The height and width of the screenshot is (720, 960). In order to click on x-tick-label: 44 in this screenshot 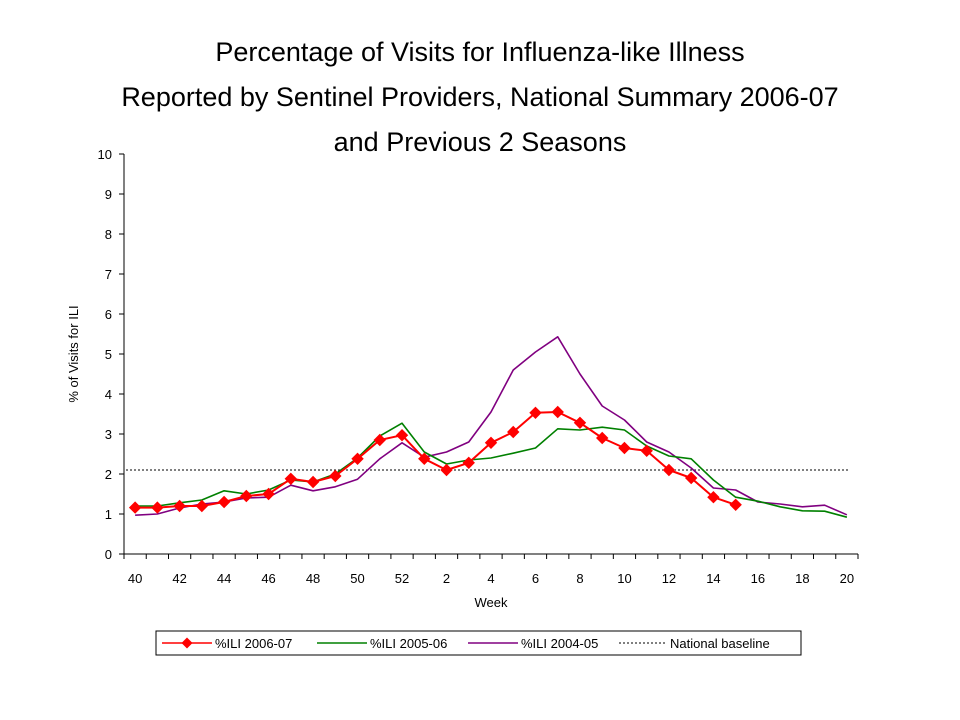, I will do `click(224, 578)`.